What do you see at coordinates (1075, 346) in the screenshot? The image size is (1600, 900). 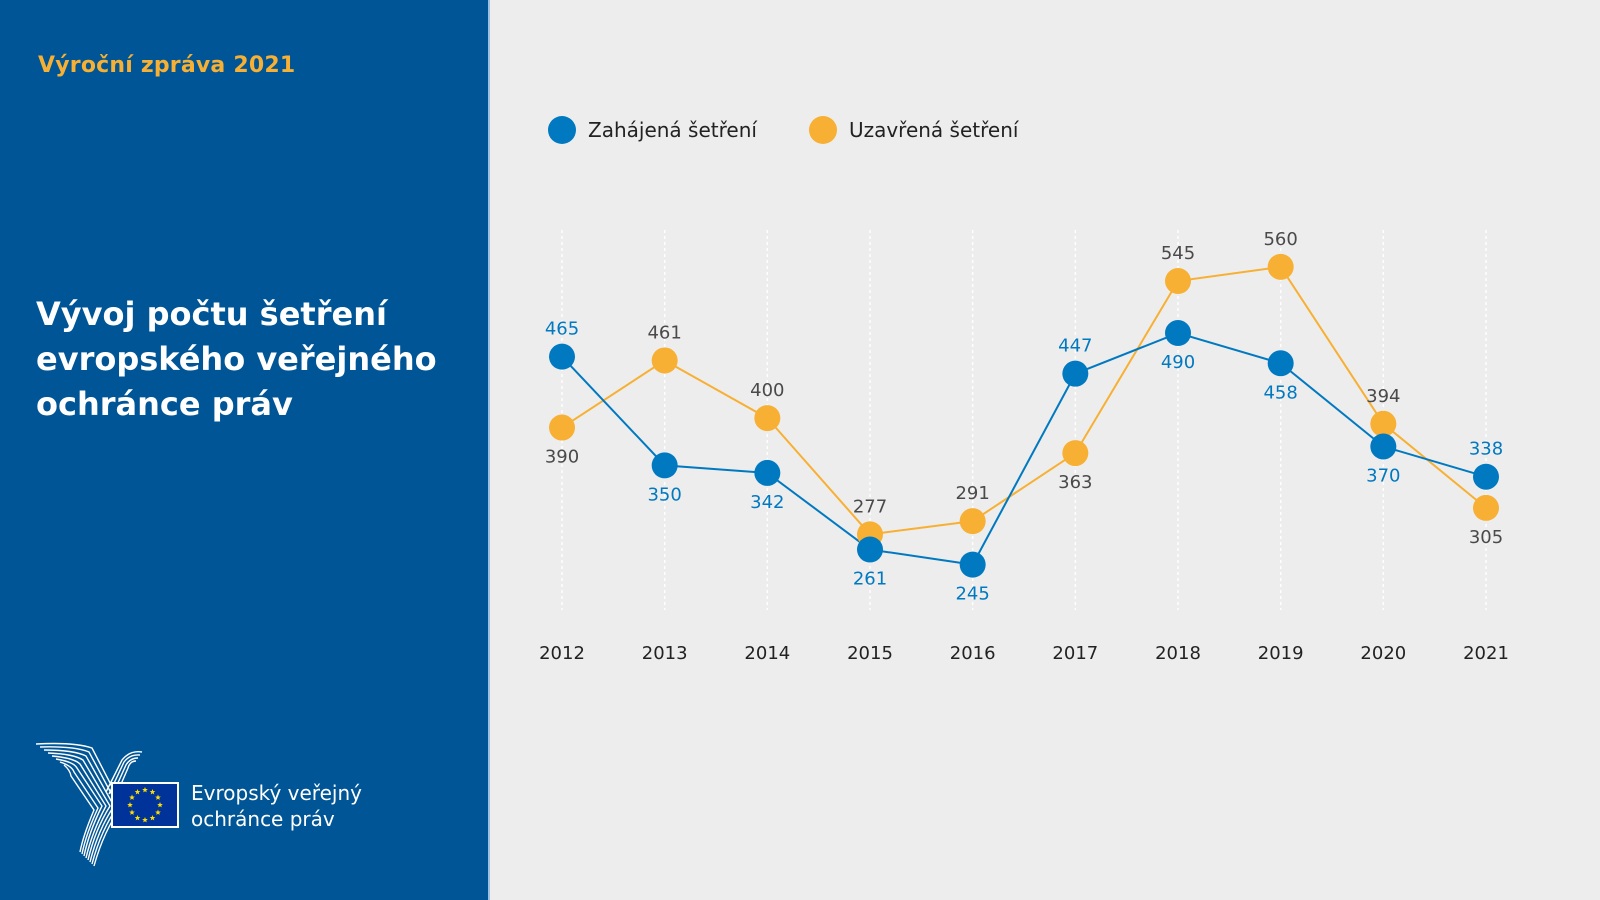 I see `data-label-opened-2017: 447` at bounding box center [1075, 346].